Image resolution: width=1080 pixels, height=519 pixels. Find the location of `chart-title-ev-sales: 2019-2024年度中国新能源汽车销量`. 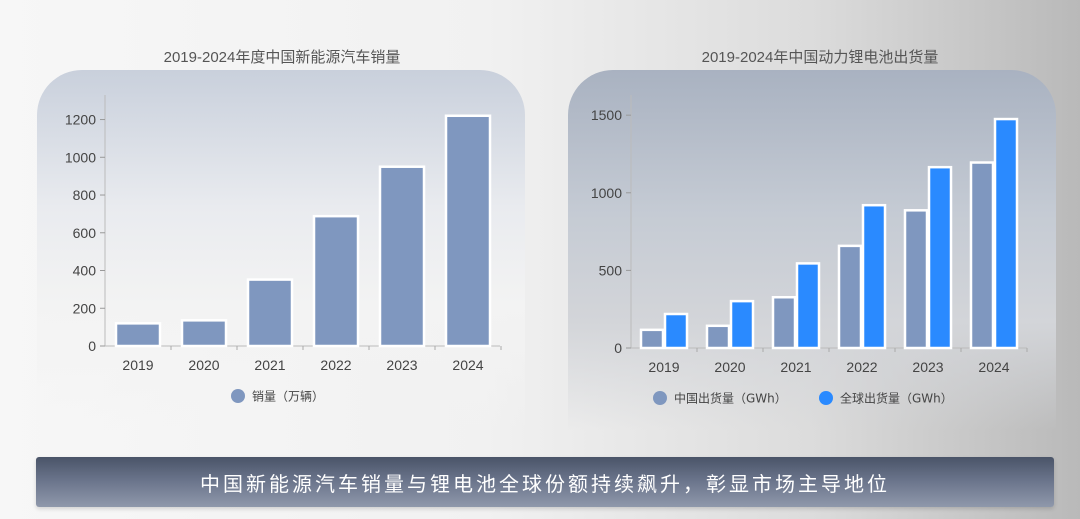

chart-title-ev-sales: 2019-2024年度中国新能源汽车销量 is located at coordinates (282, 57).